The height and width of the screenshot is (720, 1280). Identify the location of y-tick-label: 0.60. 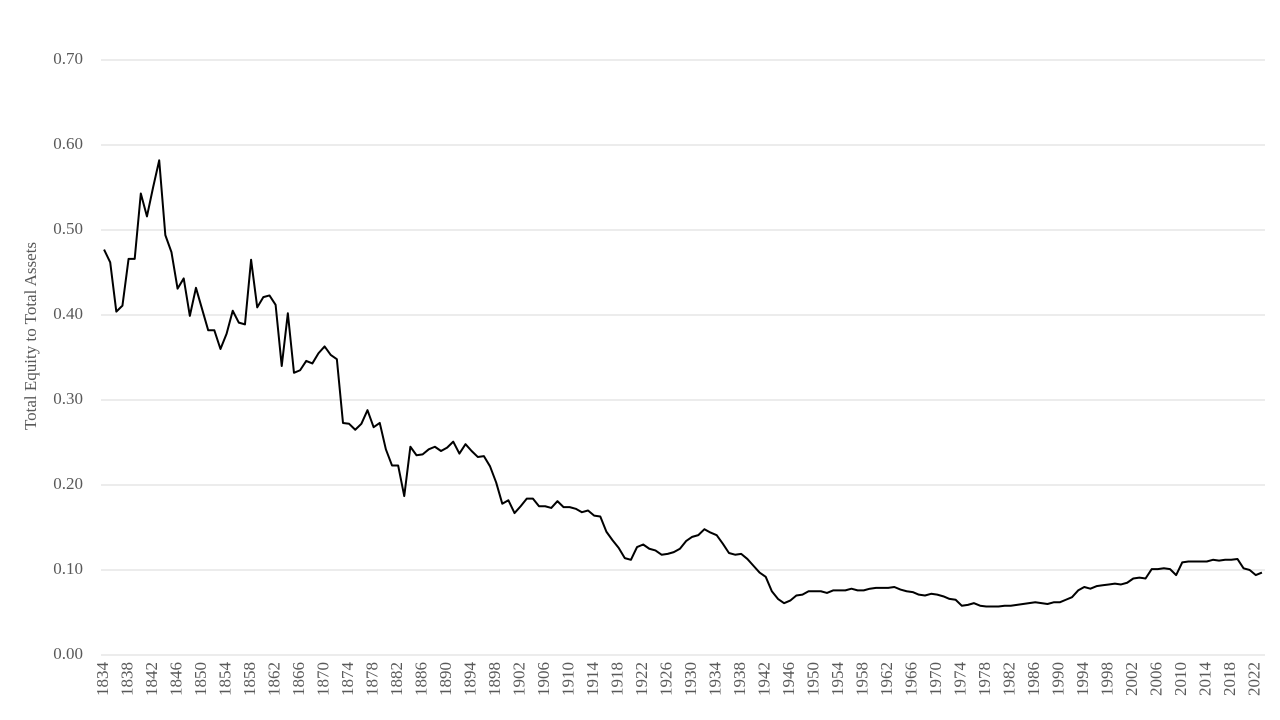
(68, 143).